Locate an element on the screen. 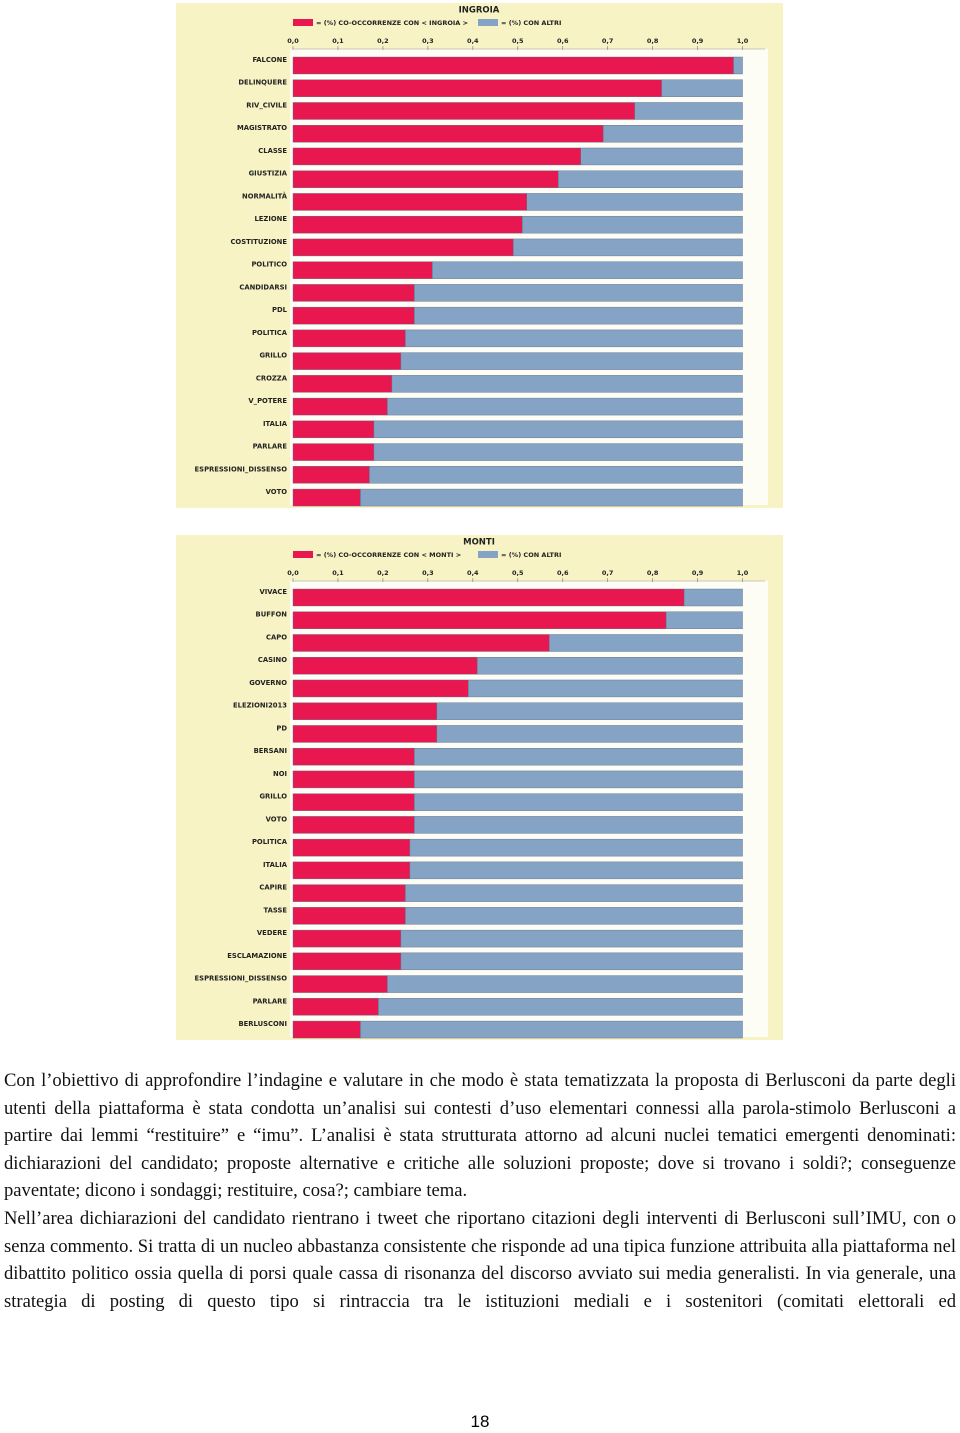 This screenshot has height=1433, width=960. x-tick-label: 1,0 is located at coordinates (743, 573).